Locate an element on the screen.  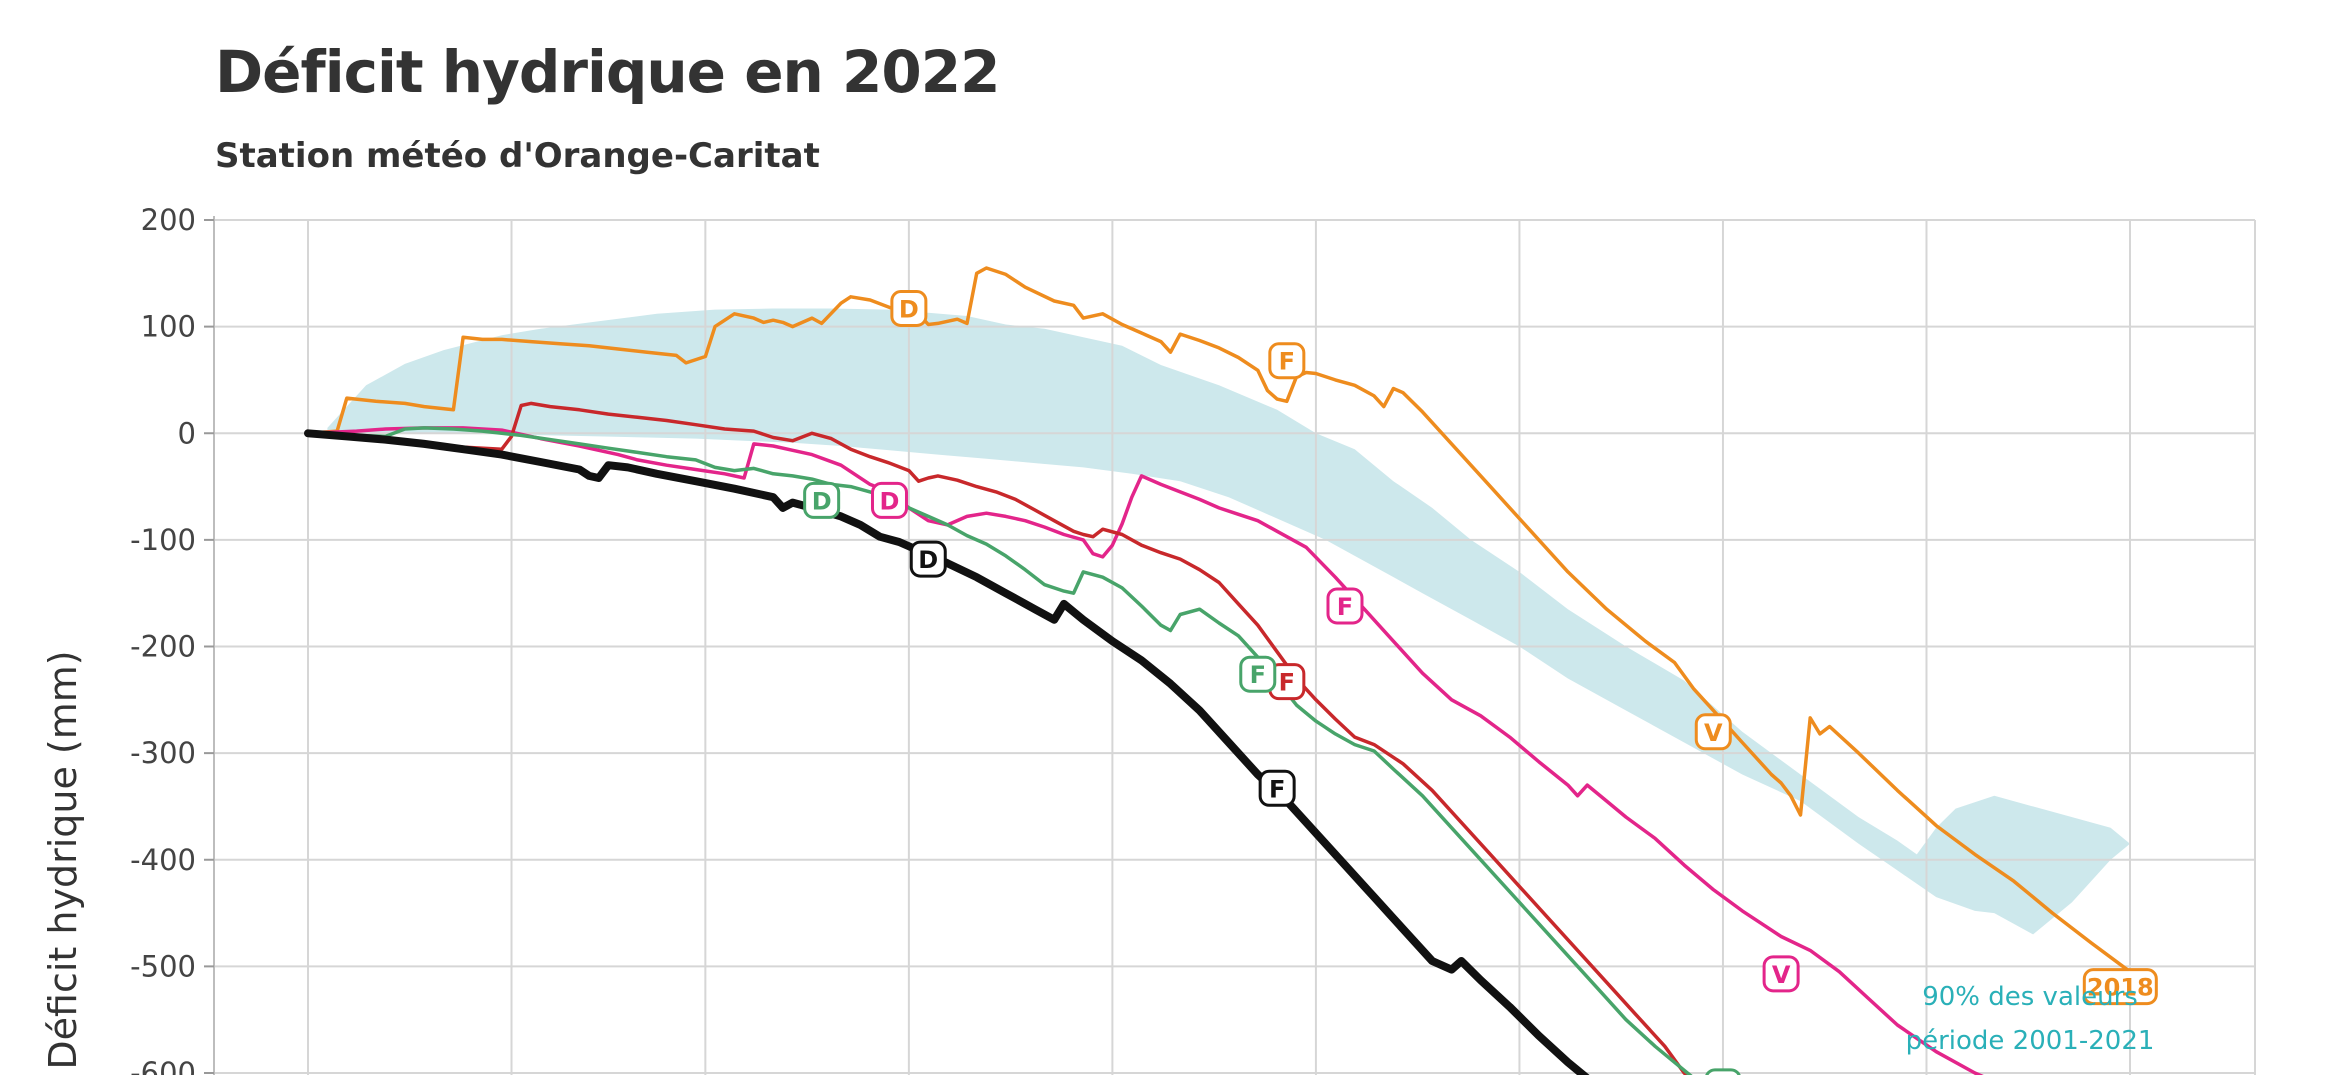
y-tick-label: -200 is located at coordinates (163, 647).